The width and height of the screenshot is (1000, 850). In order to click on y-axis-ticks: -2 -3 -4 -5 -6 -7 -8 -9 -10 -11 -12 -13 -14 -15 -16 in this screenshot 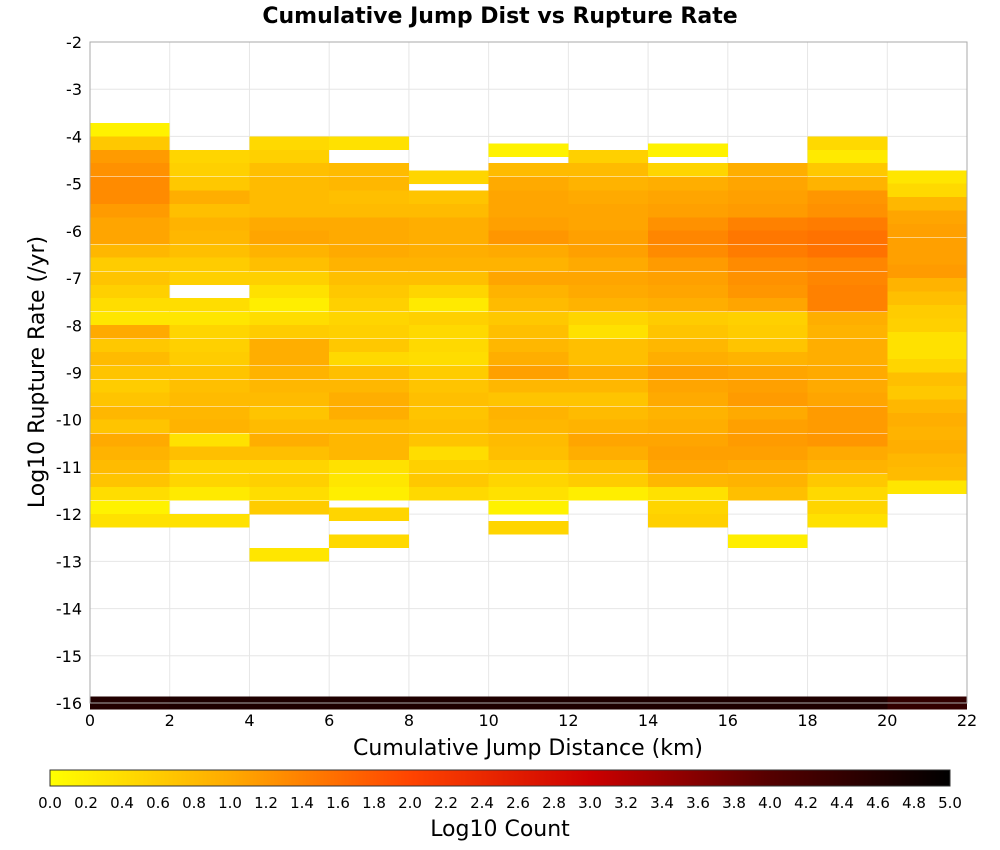, I will do `click(69, 373)`.